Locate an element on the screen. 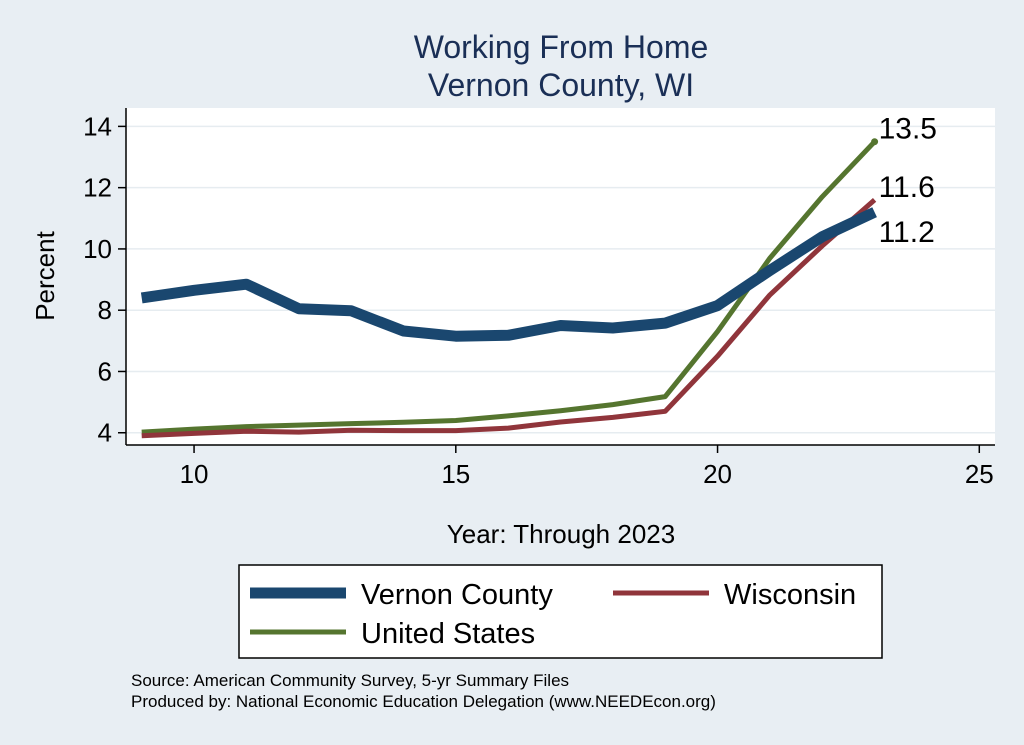  y-tick-label: 10 is located at coordinates (97, 249).